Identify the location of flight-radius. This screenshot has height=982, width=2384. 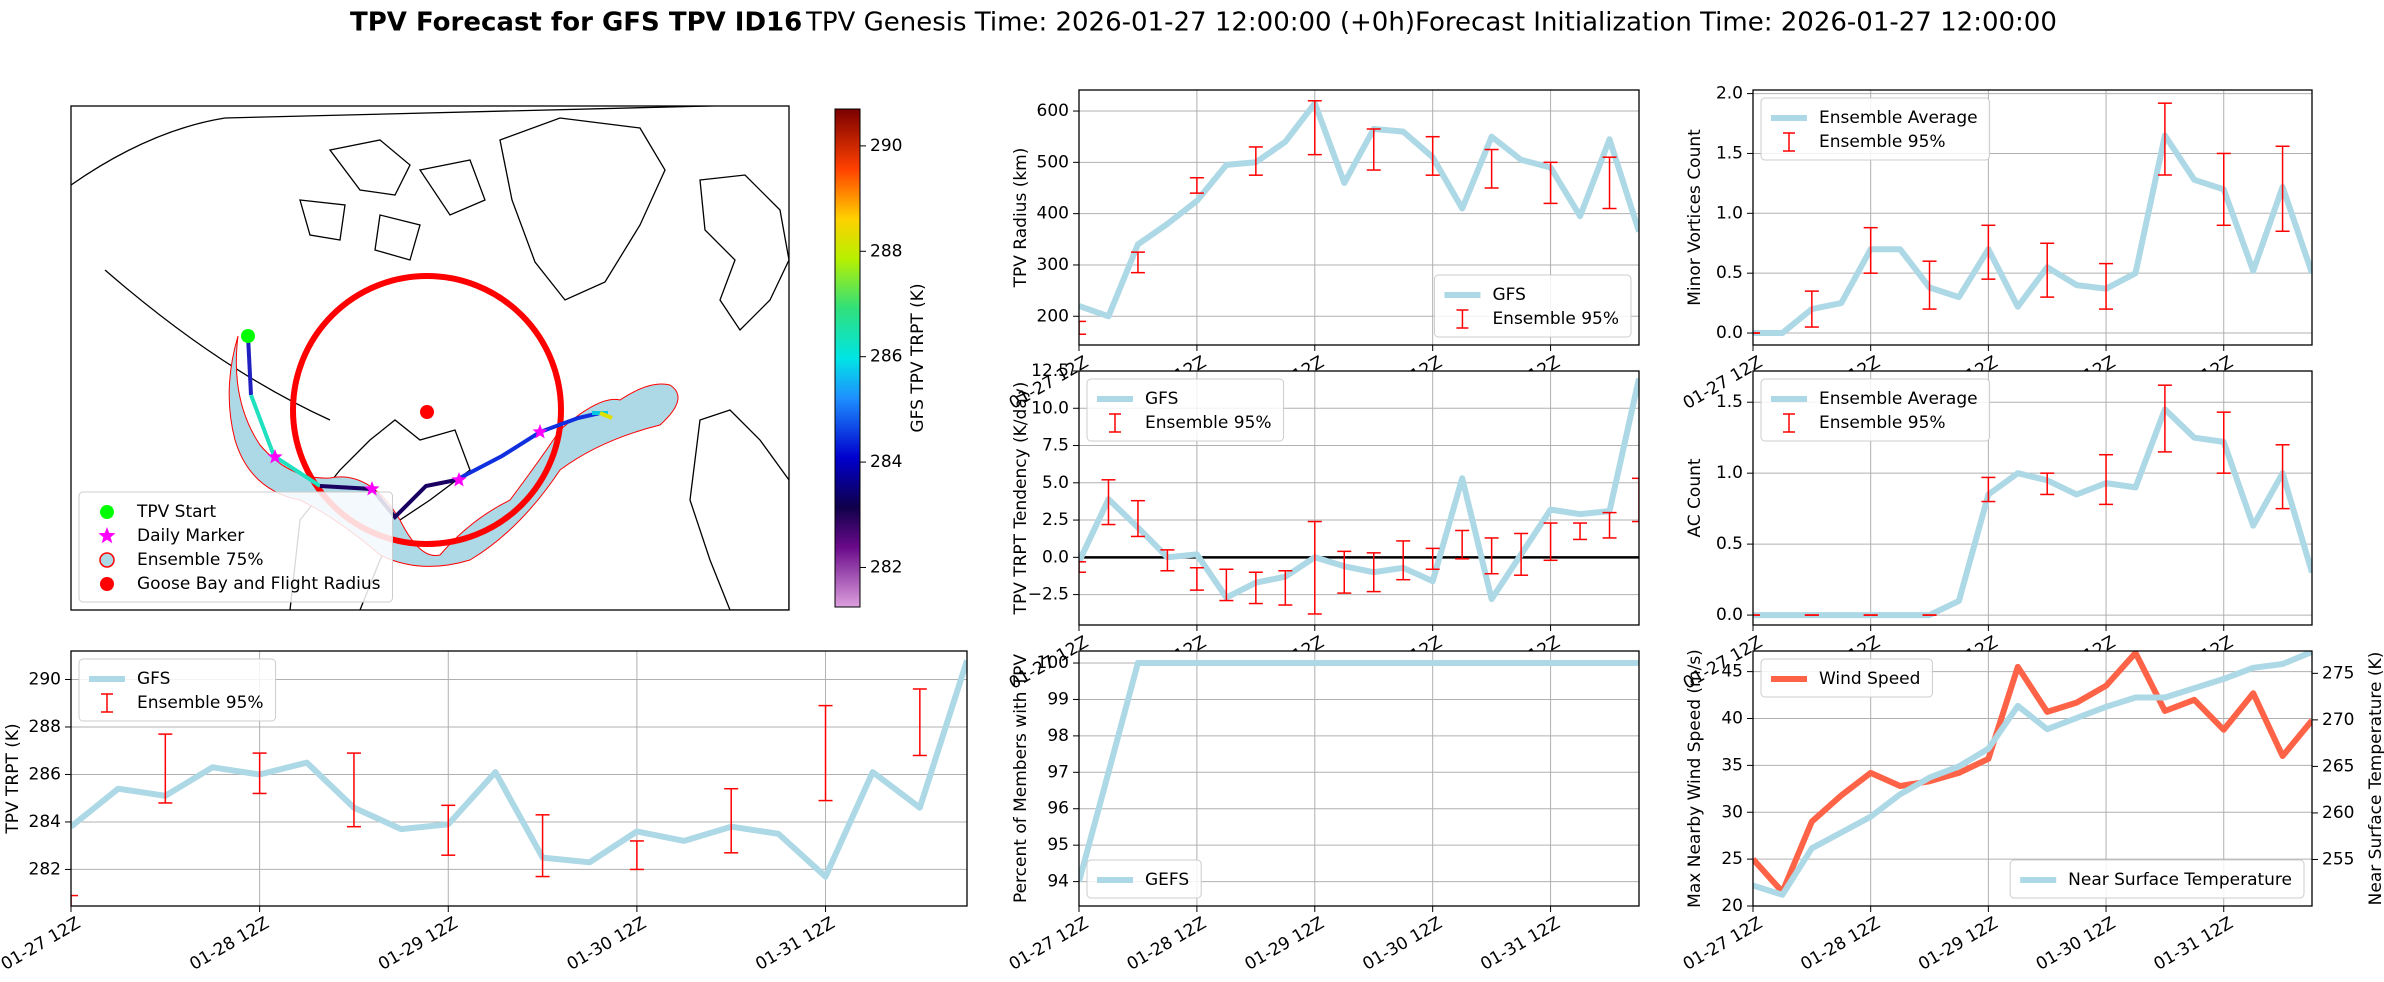
(427, 410).